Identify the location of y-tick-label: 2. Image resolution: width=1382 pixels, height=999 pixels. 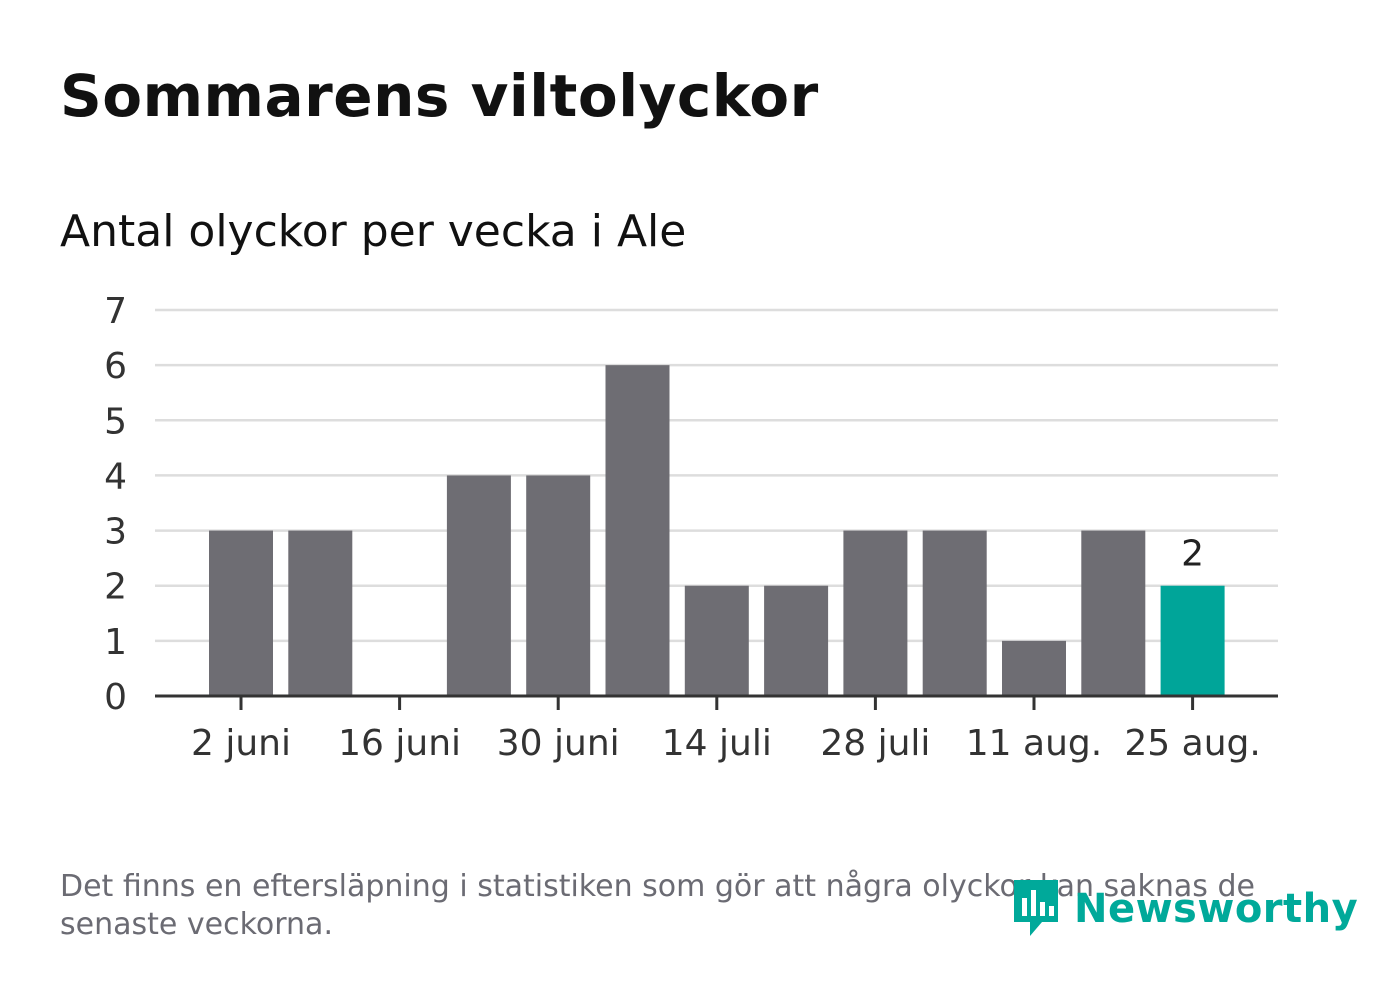
(115, 587).